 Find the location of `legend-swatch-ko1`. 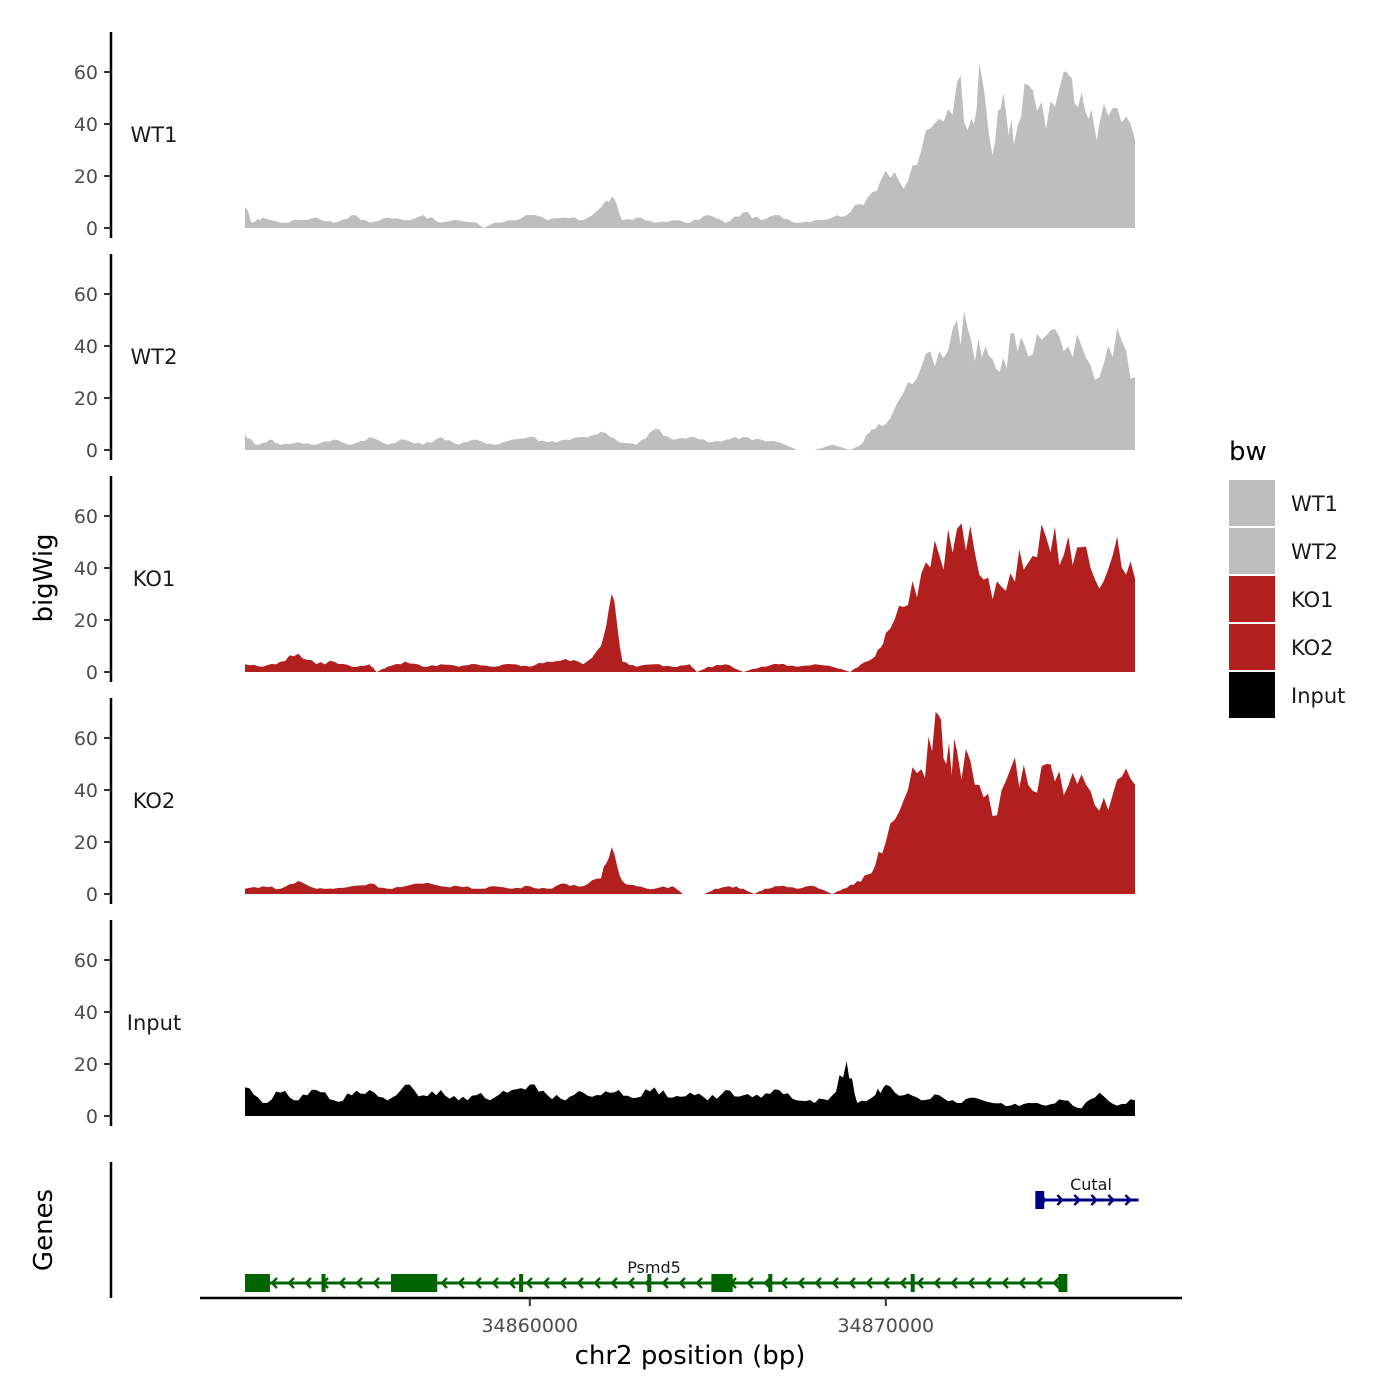

legend-swatch-ko1 is located at coordinates (1252, 599).